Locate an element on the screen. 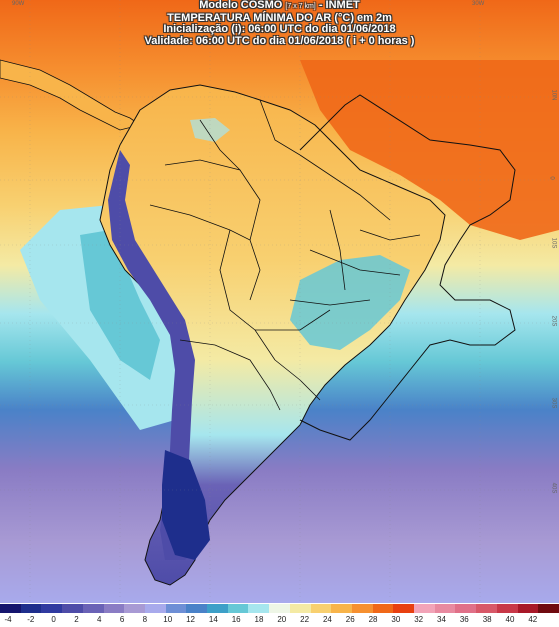 The width and height of the screenshot is (559, 627). legend-tick-label: 6 is located at coordinates (122, 619).